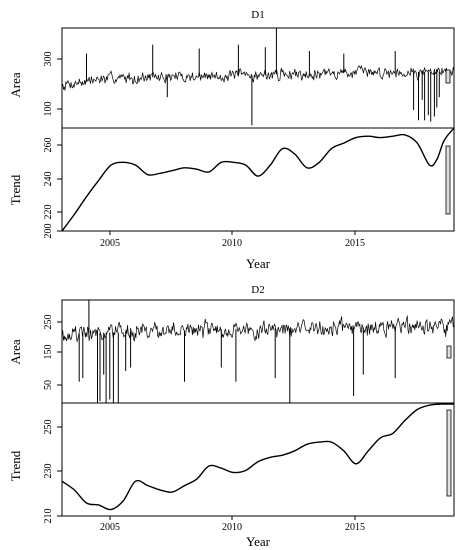  Describe the element at coordinates (355, 243) in the screenshot. I see `d1-xtick-label: 2015` at that location.